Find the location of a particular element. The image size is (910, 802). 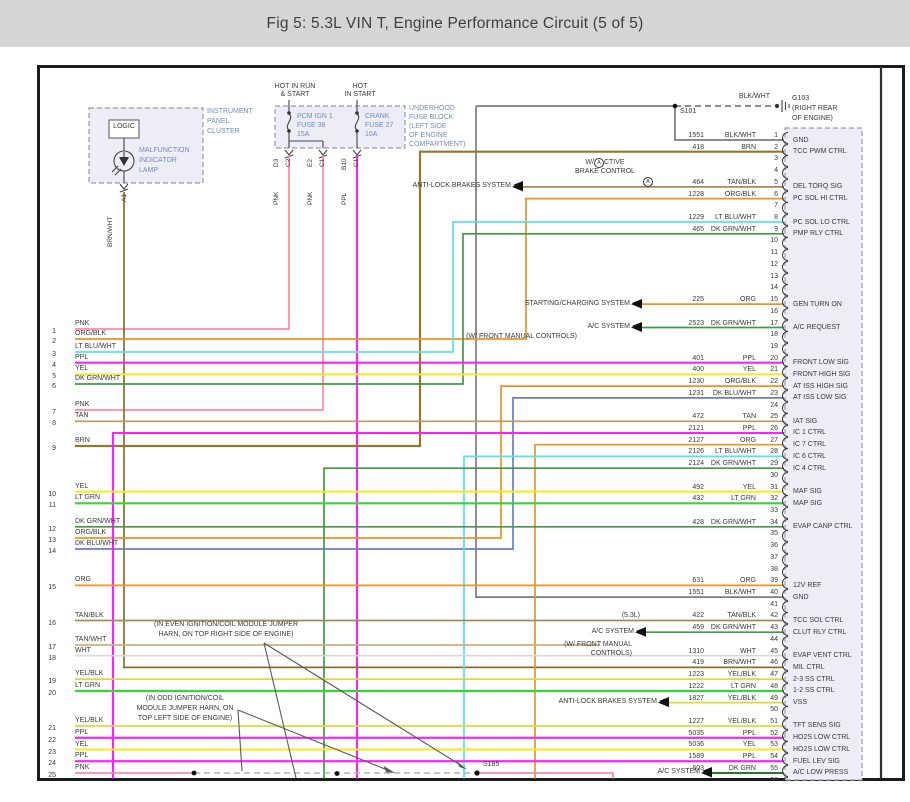

callout-ac-1-sub: (W/ FRONT MANUAL CONTROLS) is located at coordinates (521, 336).